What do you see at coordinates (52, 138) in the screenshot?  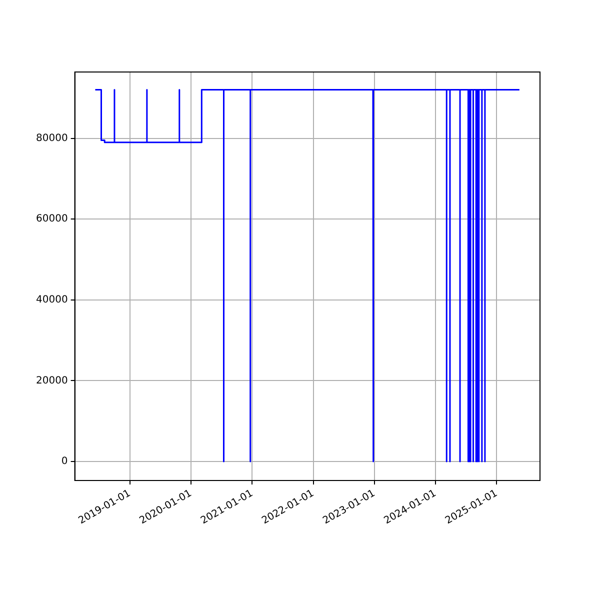 I see `y-tick-label: 80000` at bounding box center [52, 138].